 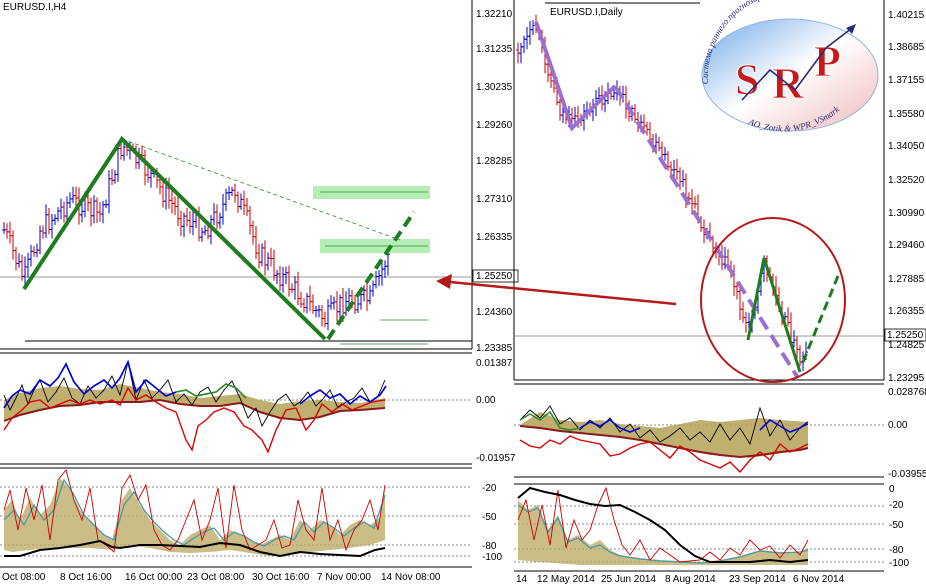 I want to click on right-tick-12: 1.23295, so click(x=906, y=378).